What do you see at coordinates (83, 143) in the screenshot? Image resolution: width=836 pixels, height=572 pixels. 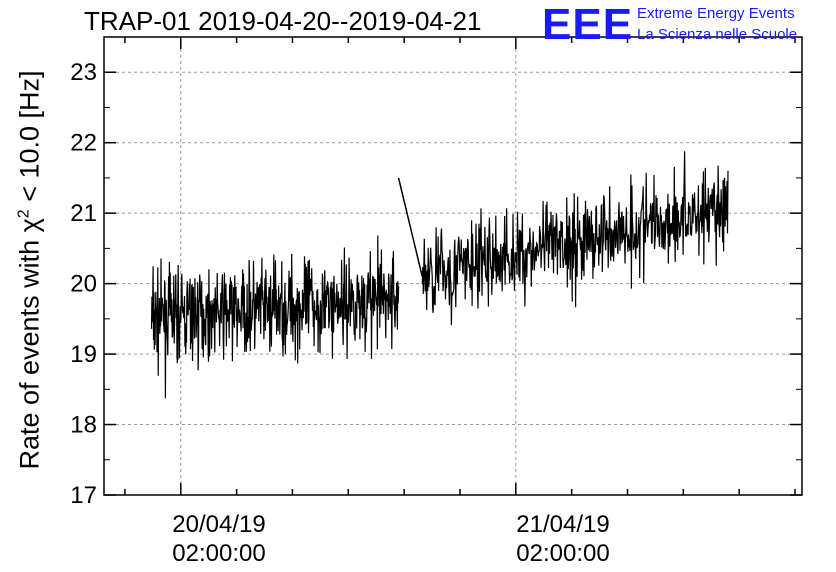 I see `y-tick-label: 22` at bounding box center [83, 143].